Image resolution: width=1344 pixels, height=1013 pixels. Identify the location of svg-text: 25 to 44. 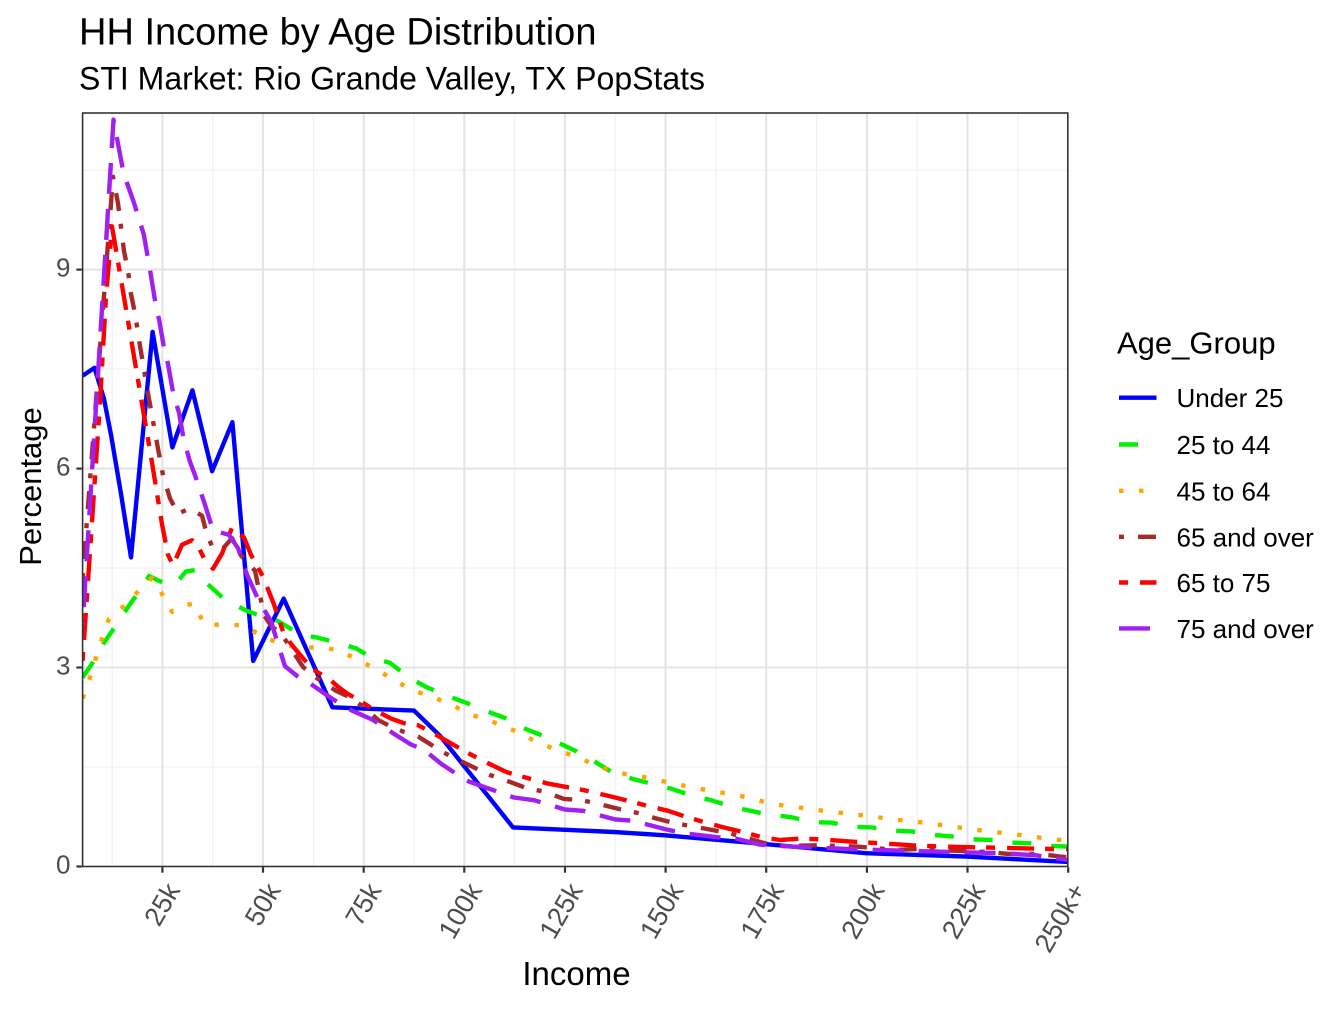
(1224, 445).